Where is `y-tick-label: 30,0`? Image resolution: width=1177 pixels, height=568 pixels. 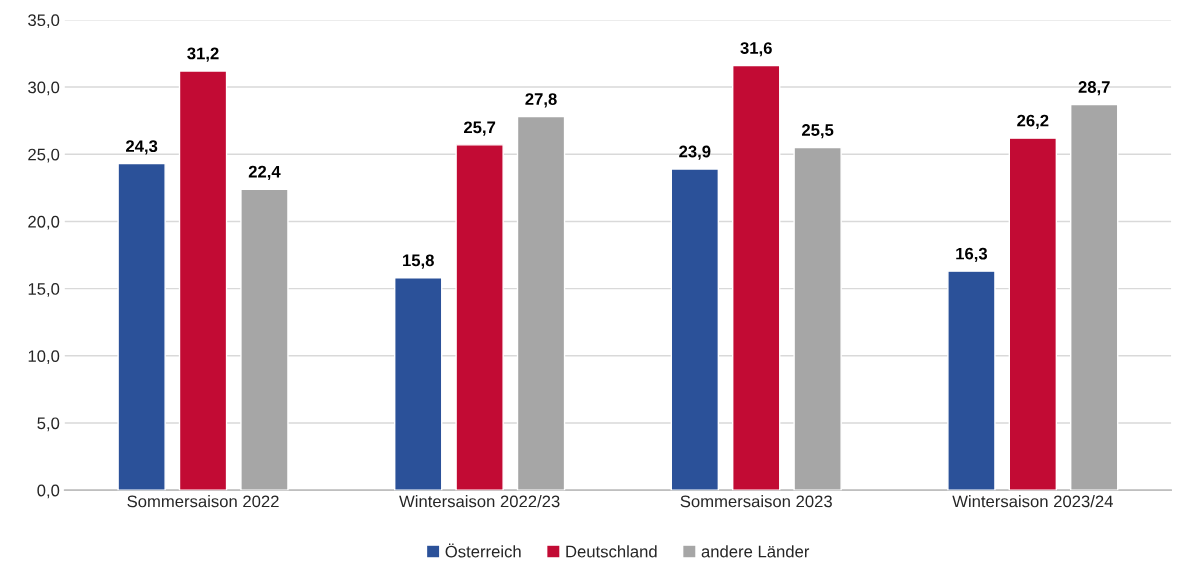
y-tick-label: 30,0 is located at coordinates (44, 88).